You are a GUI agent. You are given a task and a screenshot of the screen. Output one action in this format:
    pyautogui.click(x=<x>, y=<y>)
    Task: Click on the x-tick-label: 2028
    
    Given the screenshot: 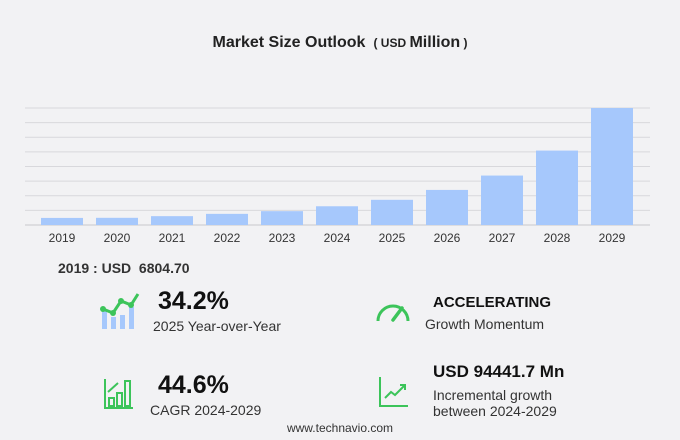 What is the action you would take?
    pyautogui.click(x=557, y=238)
    